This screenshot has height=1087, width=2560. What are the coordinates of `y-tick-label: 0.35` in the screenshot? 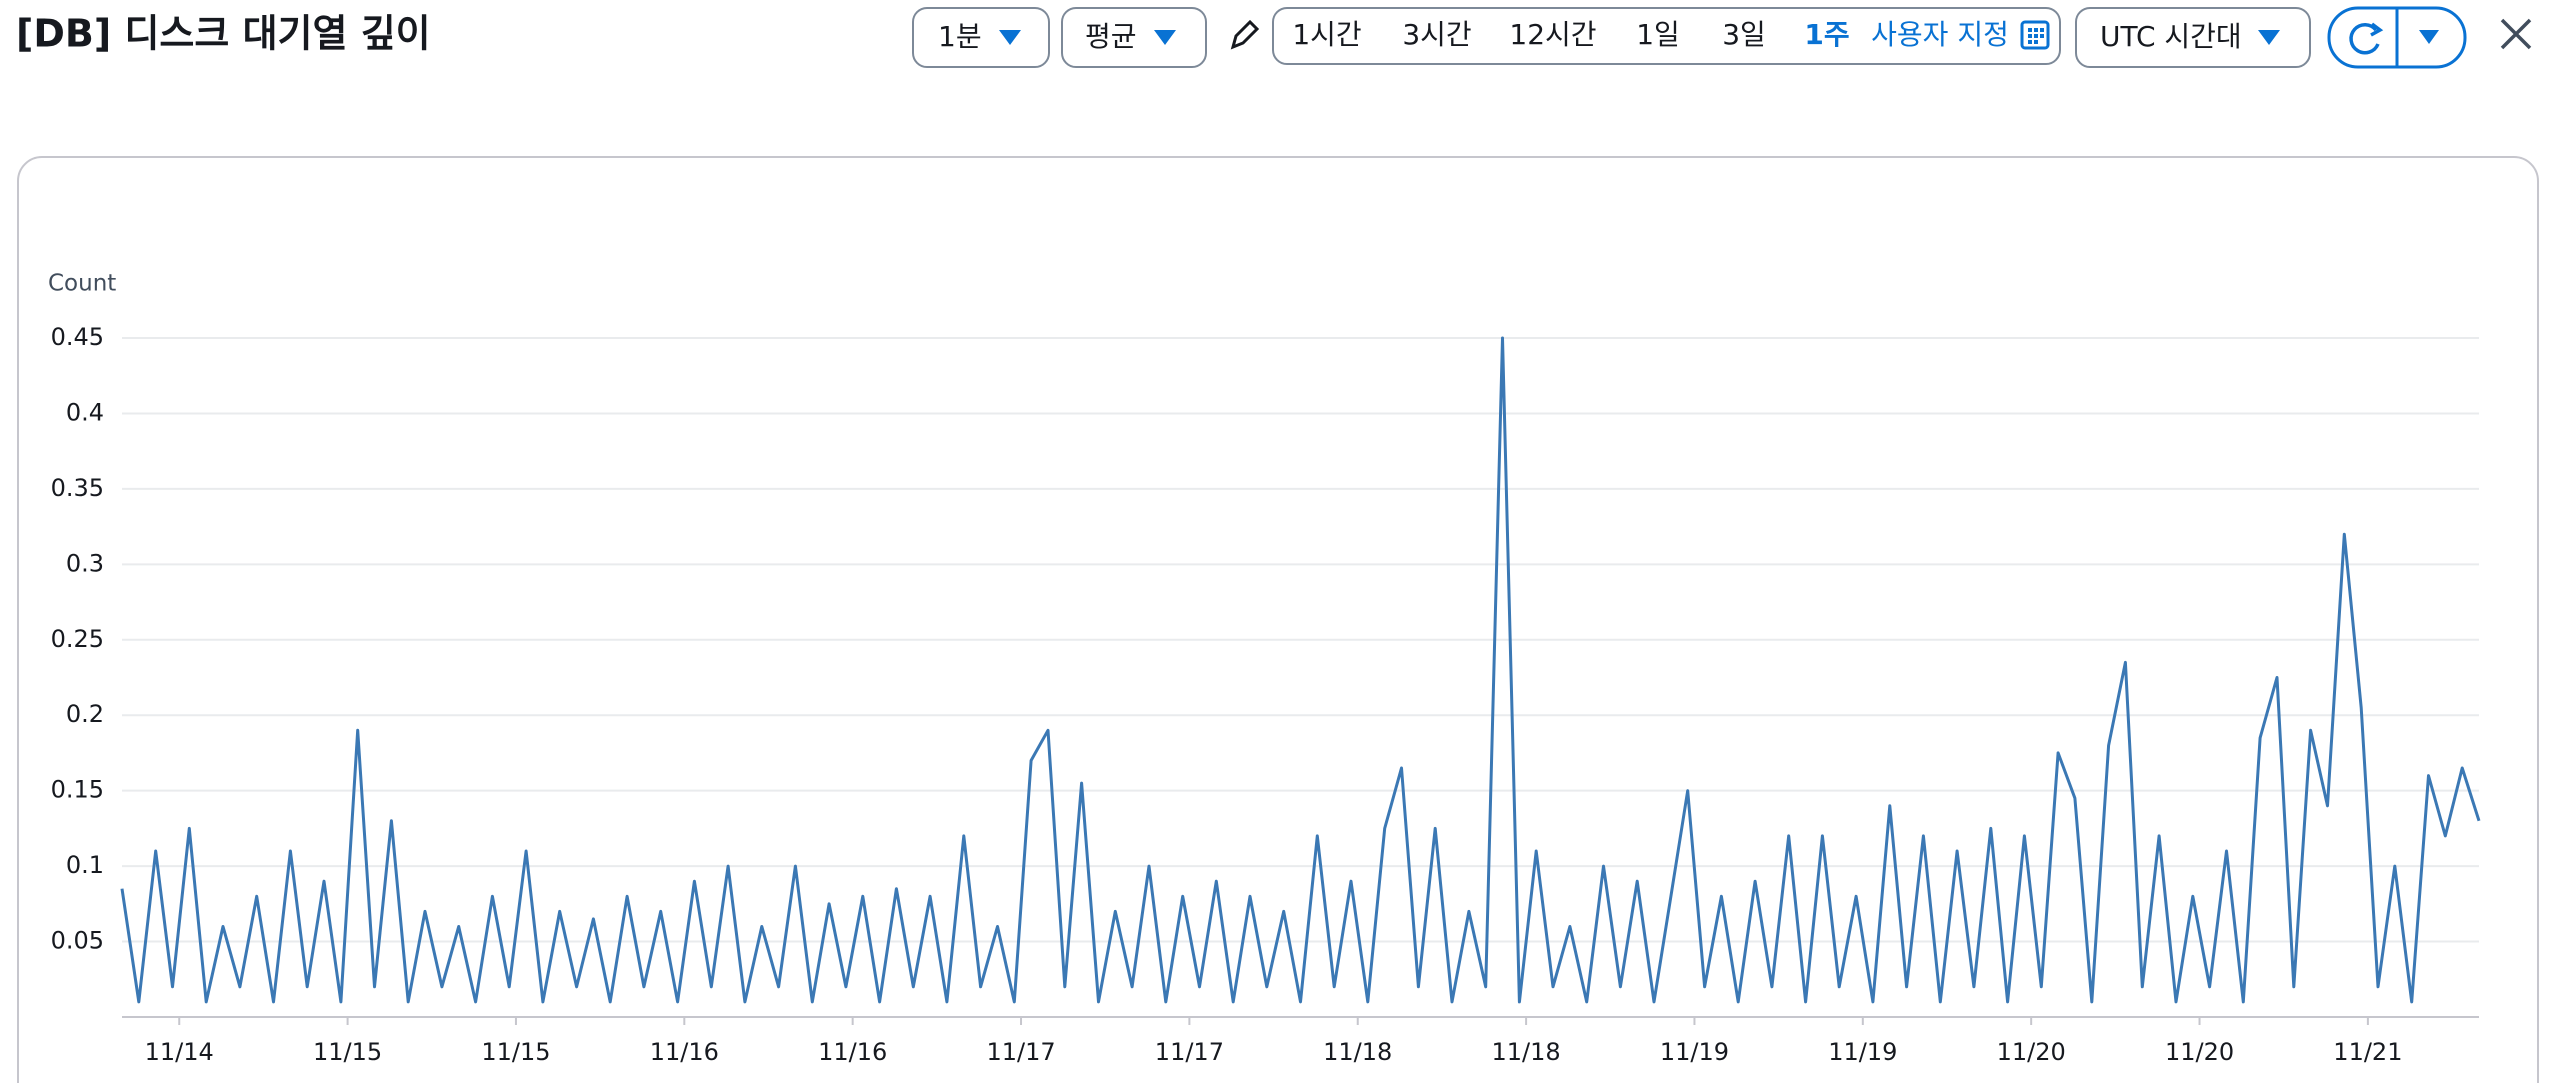 It's located at (77, 488).